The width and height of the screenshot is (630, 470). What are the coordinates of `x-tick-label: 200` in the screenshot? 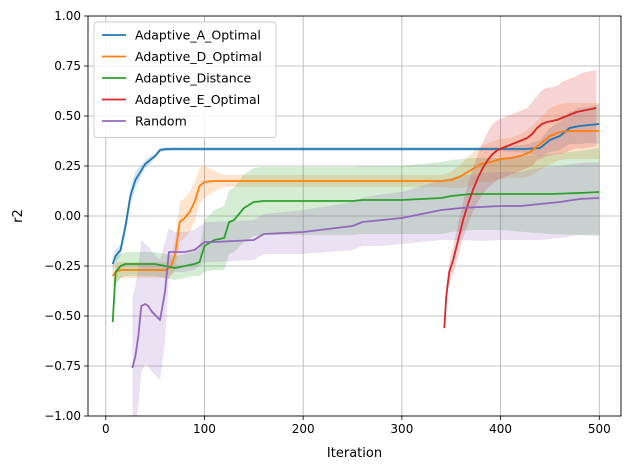 It's located at (303, 429).